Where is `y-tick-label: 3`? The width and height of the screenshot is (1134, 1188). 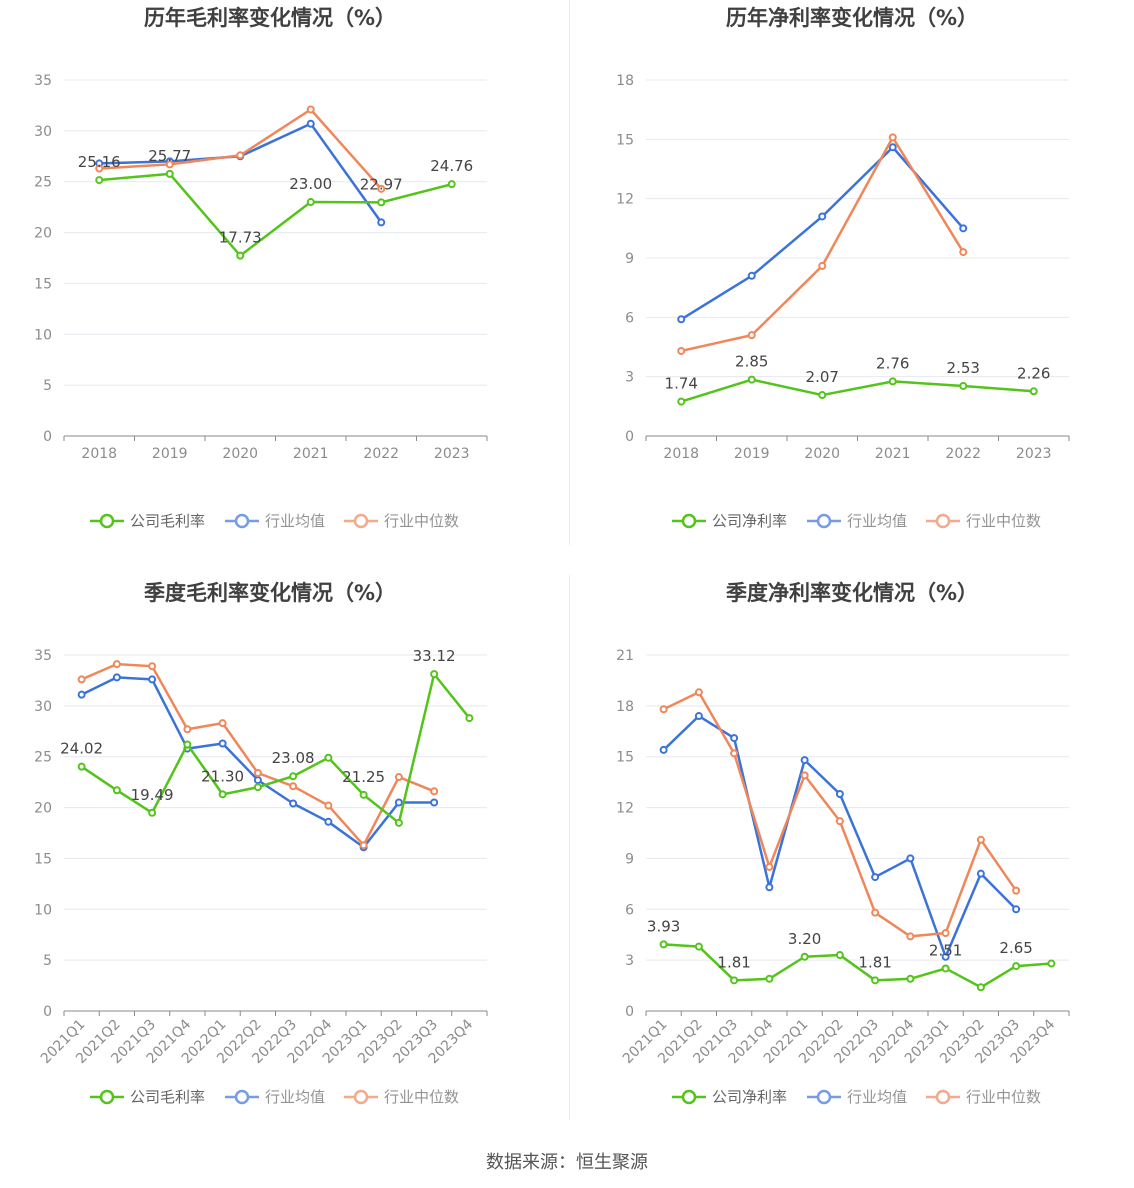
y-tick-label: 3 is located at coordinates (629, 961).